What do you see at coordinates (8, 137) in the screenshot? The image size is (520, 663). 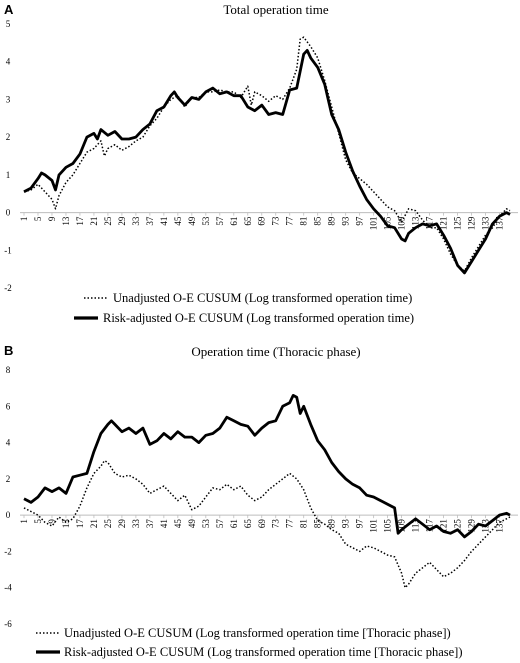 I see `panel-a-ytick-label: 2` at bounding box center [8, 137].